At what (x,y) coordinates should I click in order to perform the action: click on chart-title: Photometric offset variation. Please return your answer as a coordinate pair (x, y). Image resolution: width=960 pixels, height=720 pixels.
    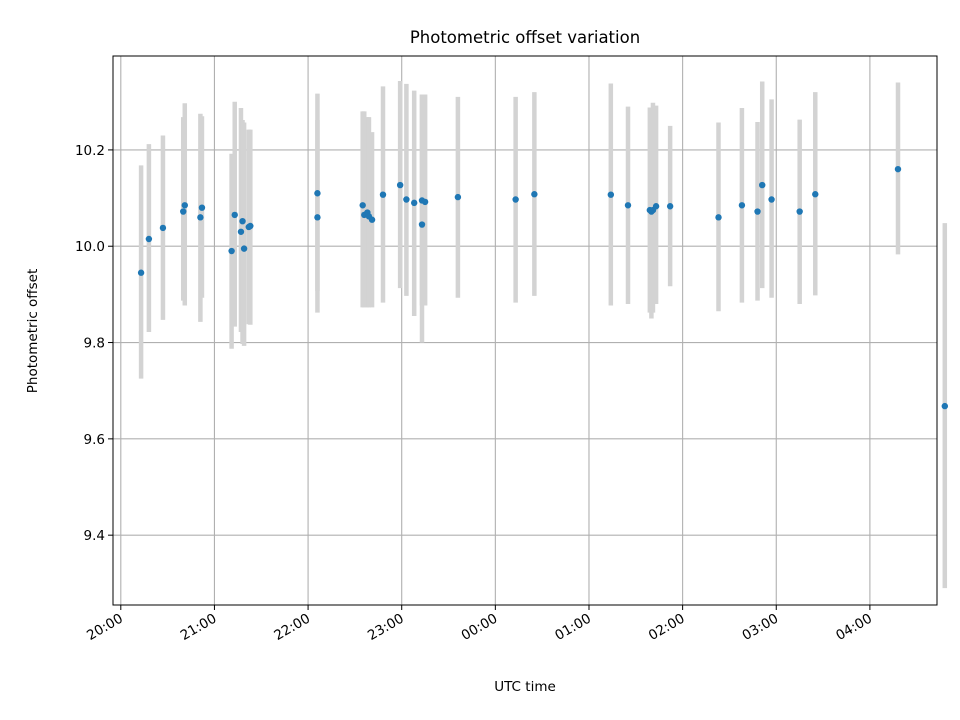
    Looking at the image, I should click on (525, 37).